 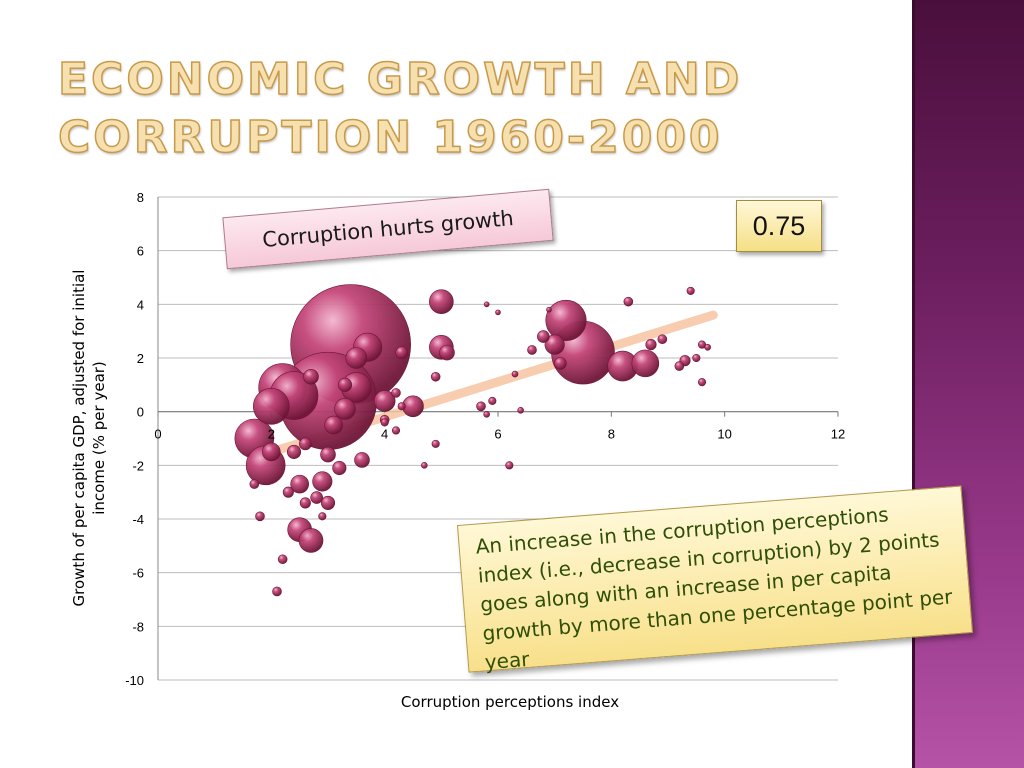 I want to click on x-tick-label: 2, so click(x=271, y=434).